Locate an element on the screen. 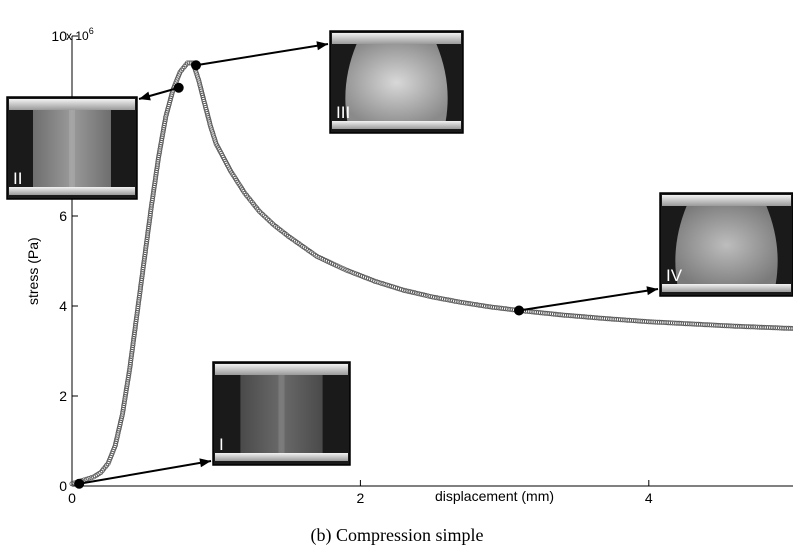 The height and width of the screenshot is (552, 793). arrow-i is located at coordinates (145, 471).